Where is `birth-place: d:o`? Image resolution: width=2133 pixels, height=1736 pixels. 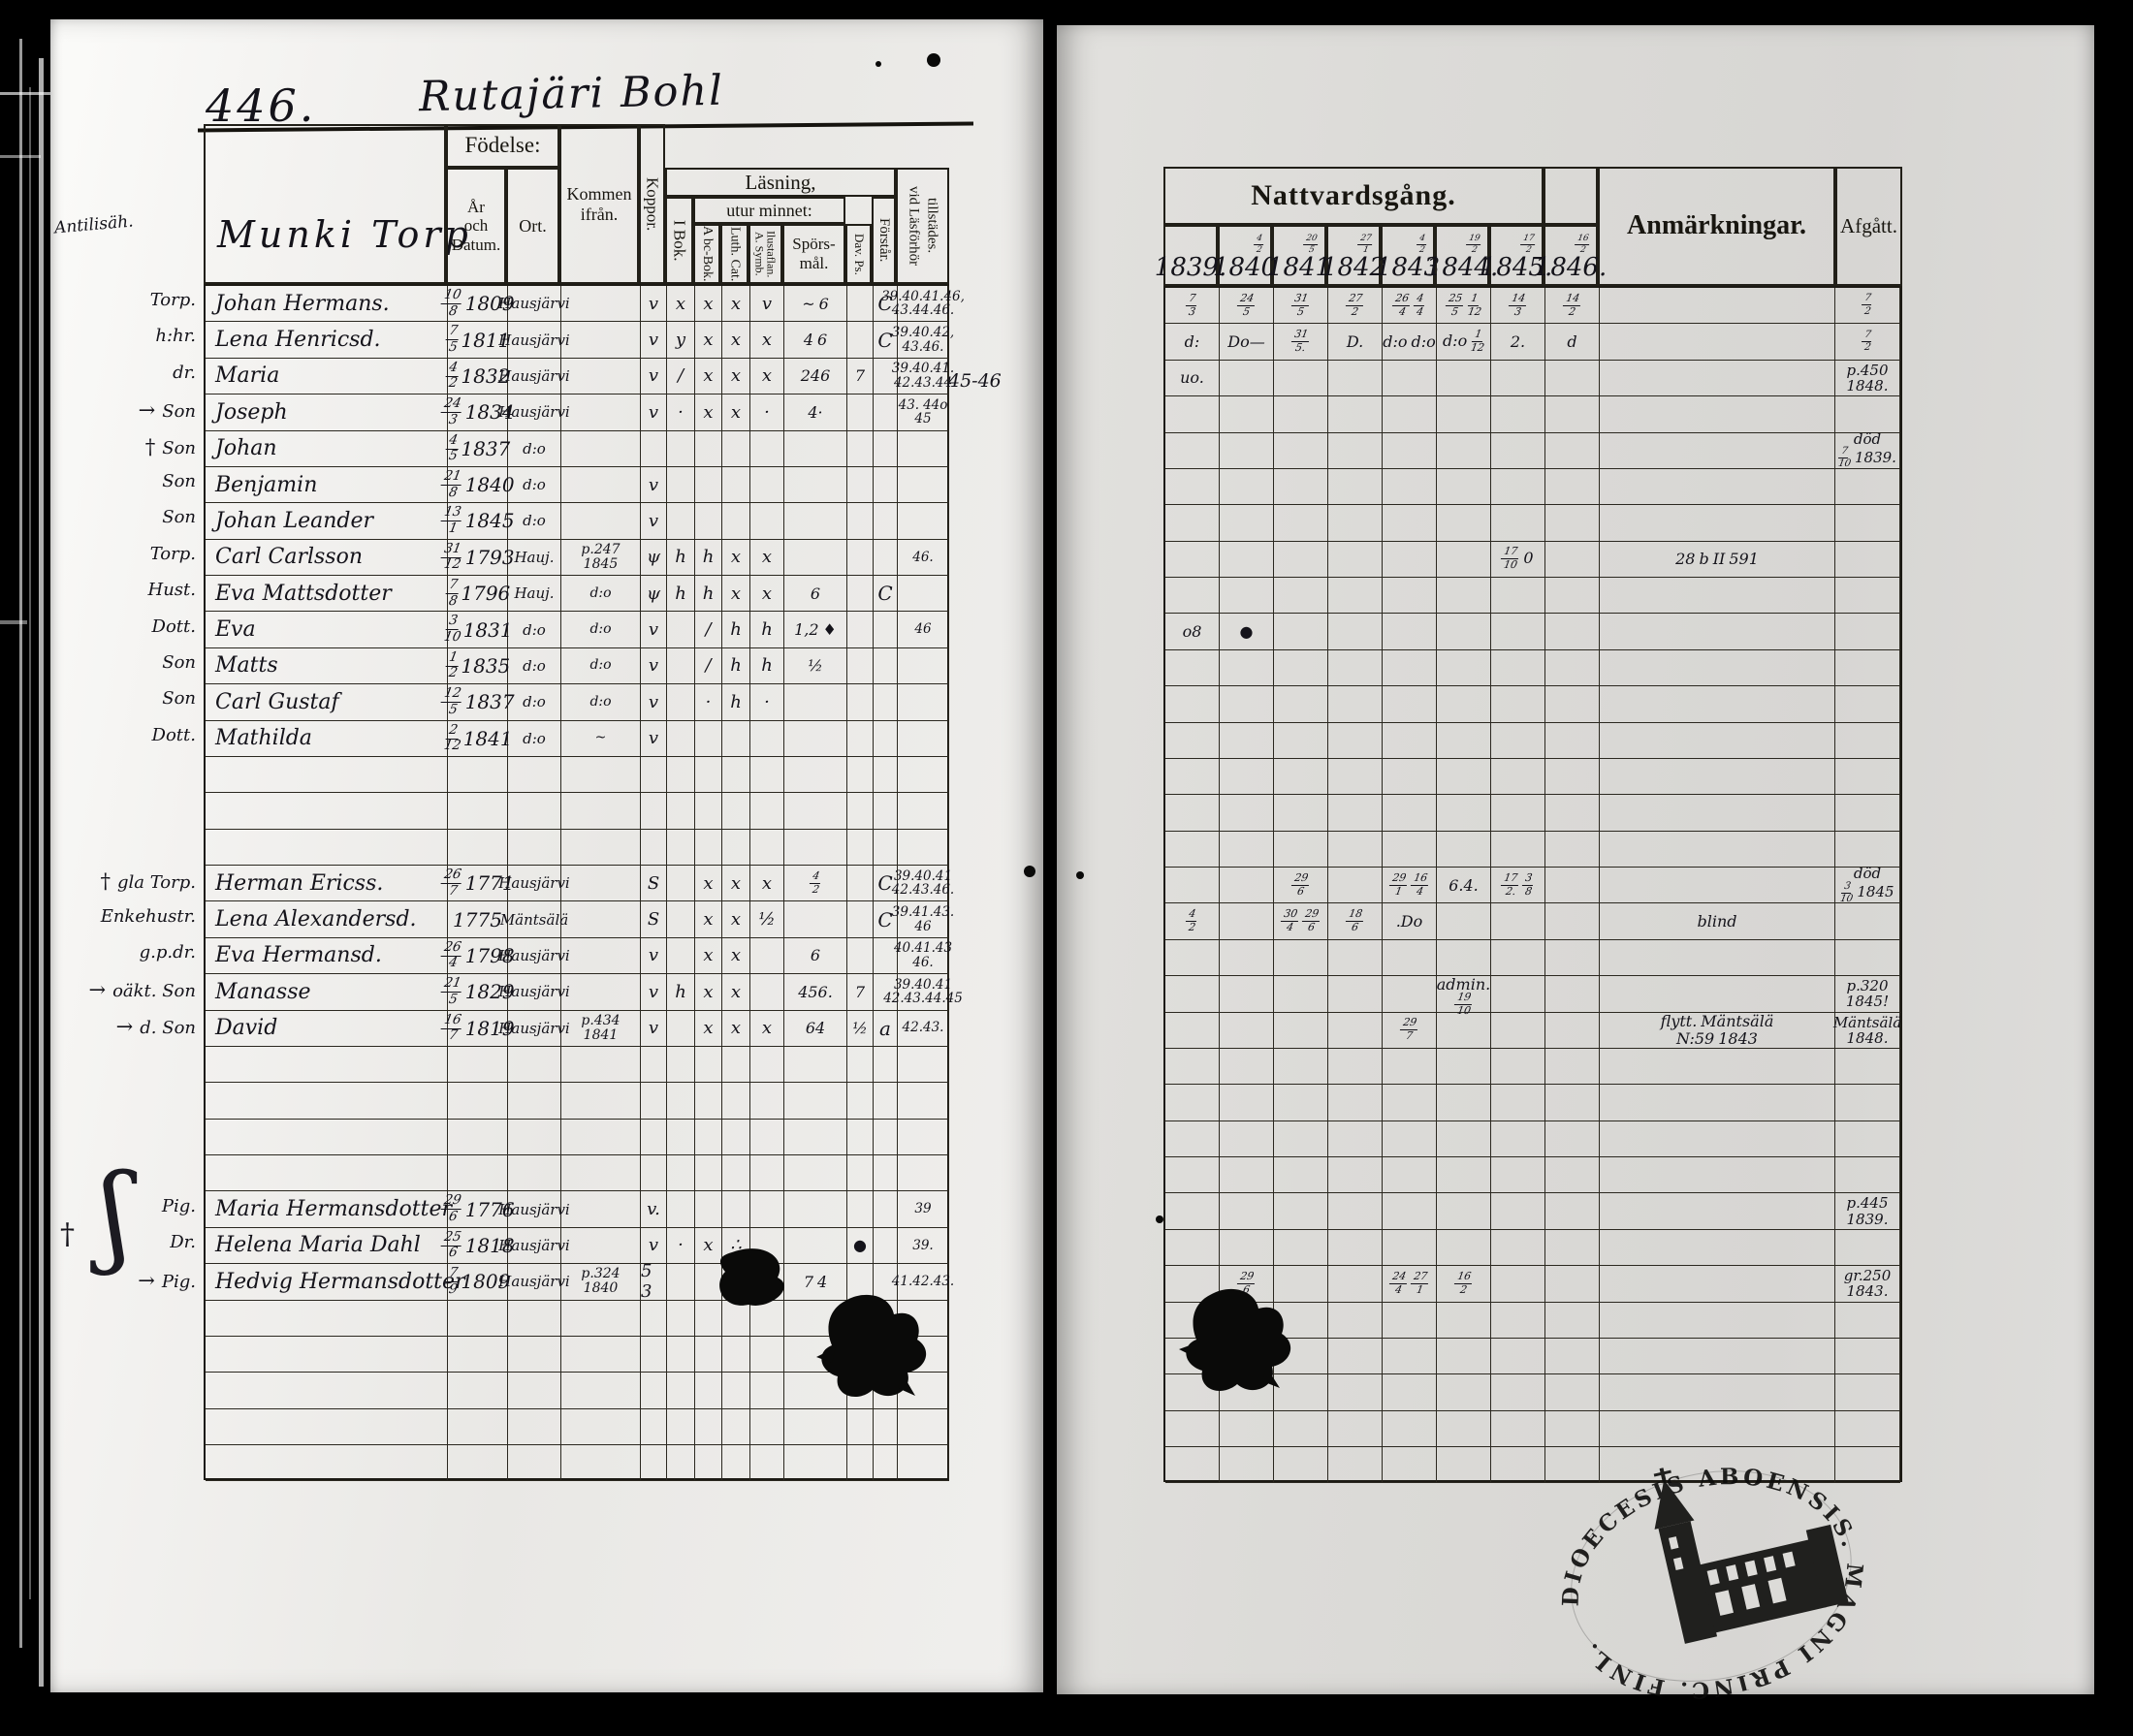
birth-place: d:o is located at coordinates (534, 665).